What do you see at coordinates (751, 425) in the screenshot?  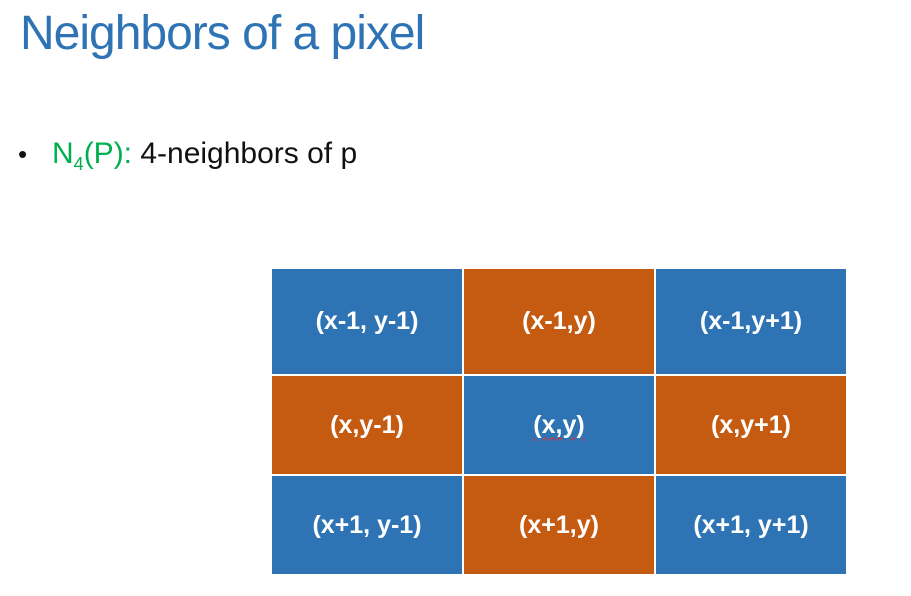 I see `grid-cell-middle-right: (x,y+1)` at bounding box center [751, 425].